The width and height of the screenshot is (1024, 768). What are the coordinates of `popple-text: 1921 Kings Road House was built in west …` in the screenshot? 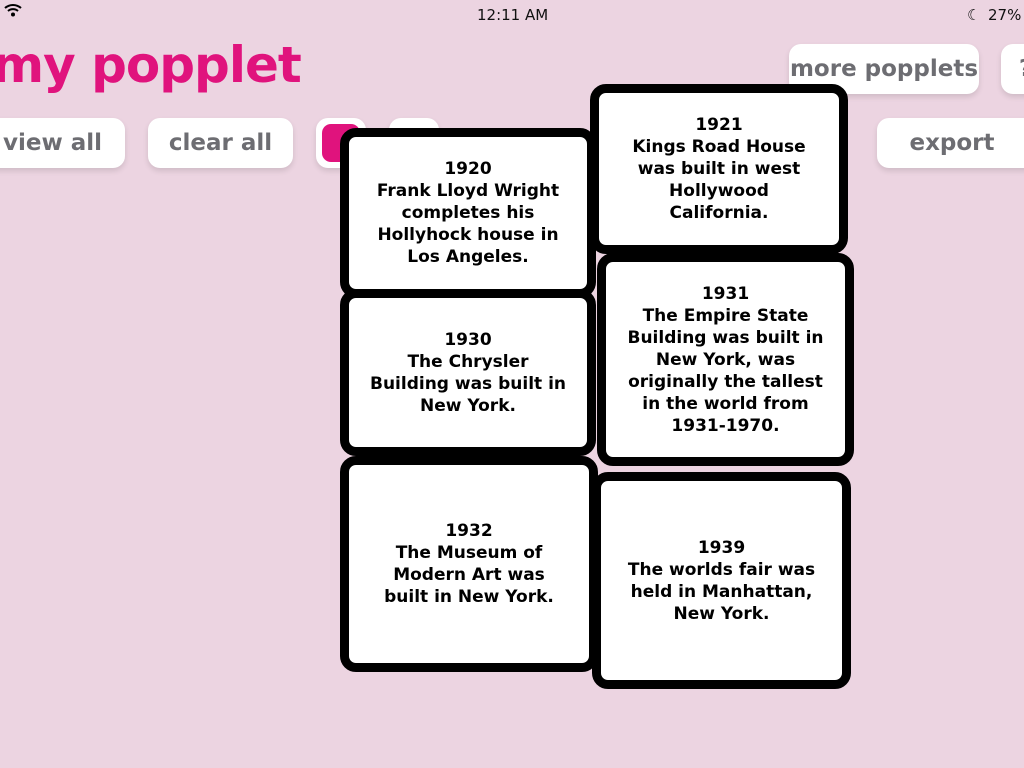 It's located at (719, 169).